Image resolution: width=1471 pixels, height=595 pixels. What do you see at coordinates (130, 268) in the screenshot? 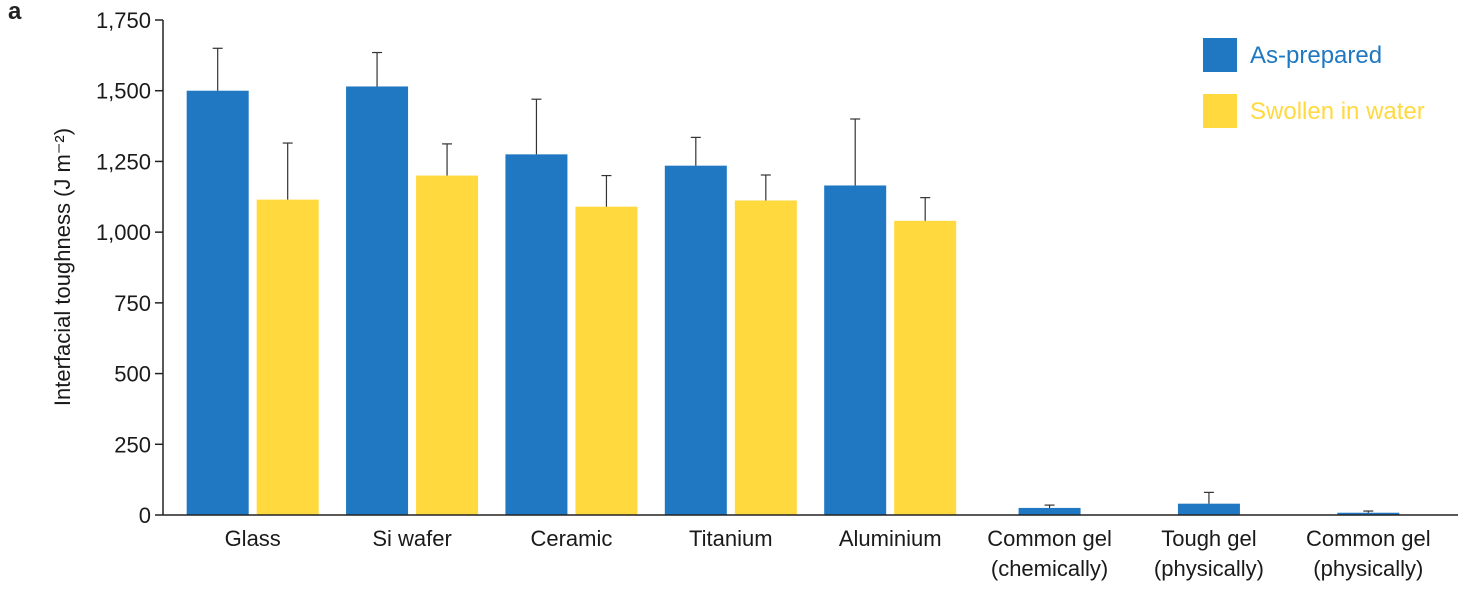
I see `y-axis: 0 250 500 750 1,000 1,250 1,500 1,750` at bounding box center [130, 268].